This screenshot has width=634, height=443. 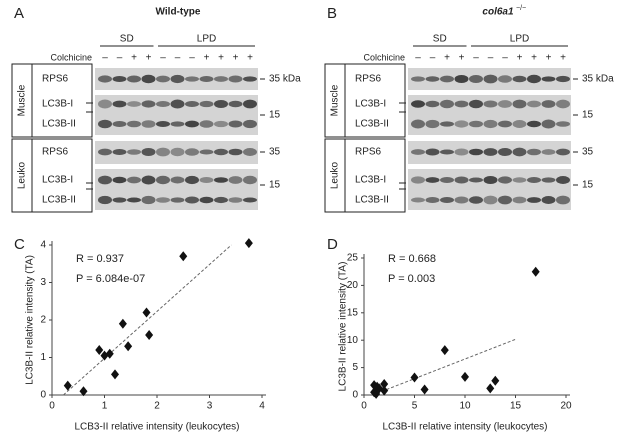 What do you see at coordinates (157, 406) in the screenshot?
I see `x-tick-label: 2` at bounding box center [157, 406].